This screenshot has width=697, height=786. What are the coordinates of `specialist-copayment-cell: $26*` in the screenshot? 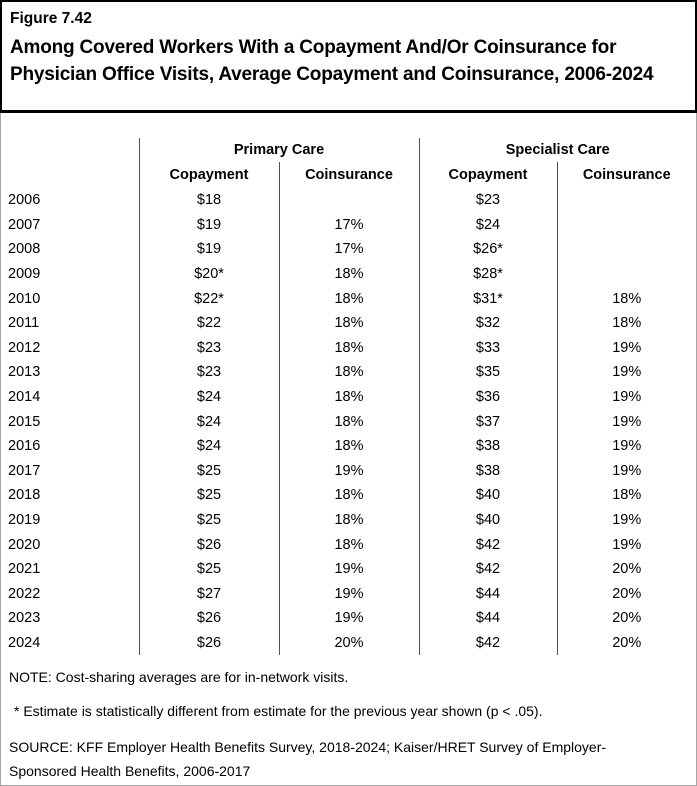 It's located at (488, 249).